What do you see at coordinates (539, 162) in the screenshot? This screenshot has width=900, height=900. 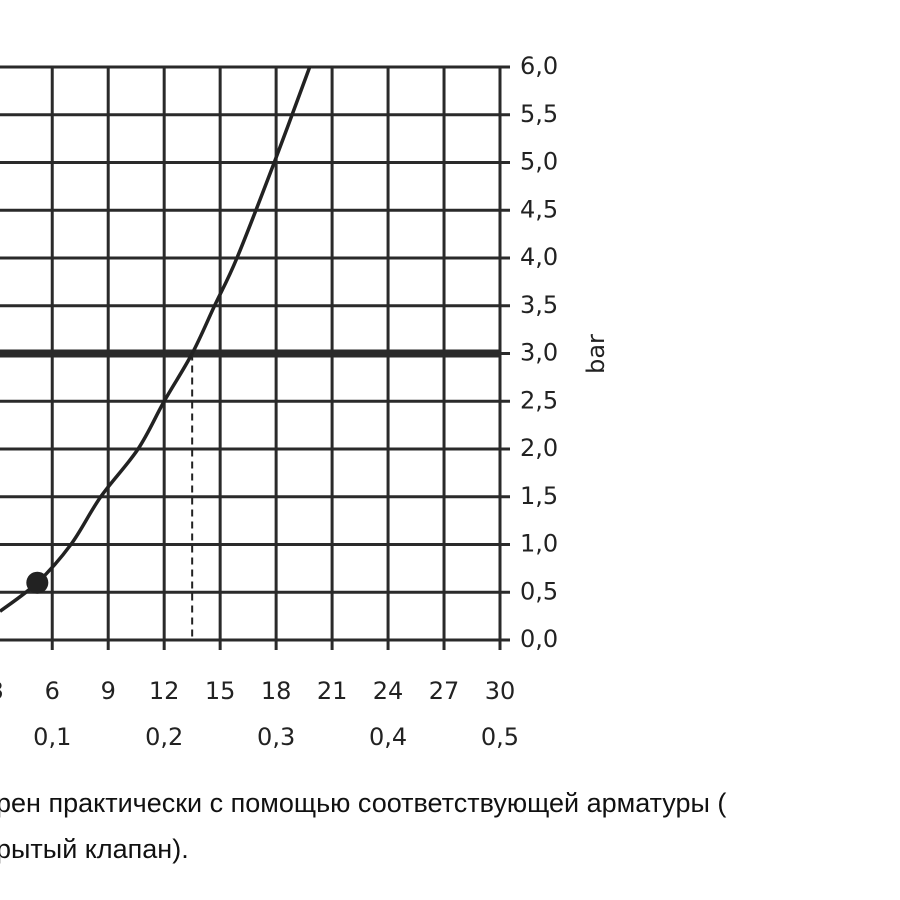 I see `y-tick-label: 5,0` at bounding box center [539, 162].